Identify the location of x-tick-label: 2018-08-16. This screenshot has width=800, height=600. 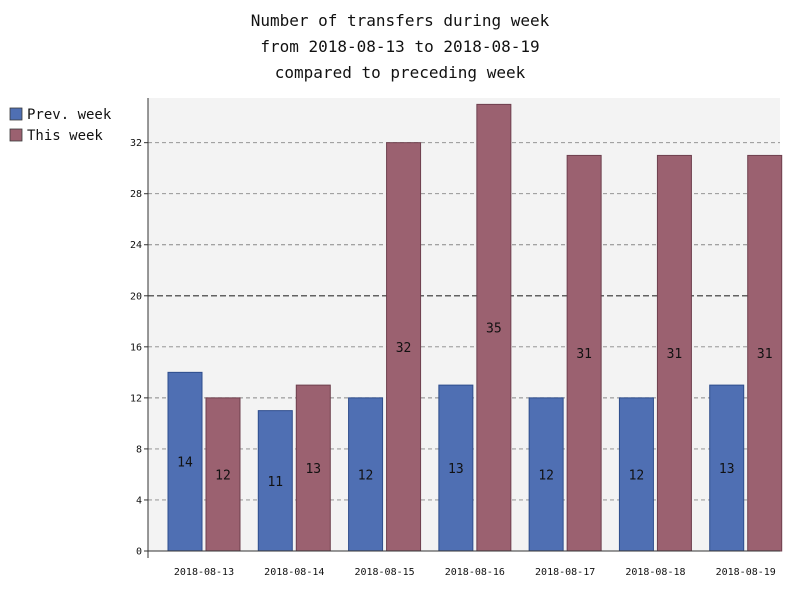
(475, 572).